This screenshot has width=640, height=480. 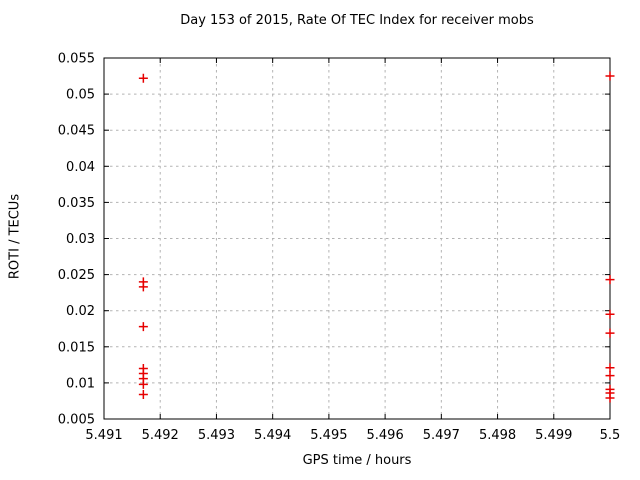 What do you see at coordinates (216, 435) in the screenshot?
I see `x-tick-label: 5.493` at bounding box center [216, 435].